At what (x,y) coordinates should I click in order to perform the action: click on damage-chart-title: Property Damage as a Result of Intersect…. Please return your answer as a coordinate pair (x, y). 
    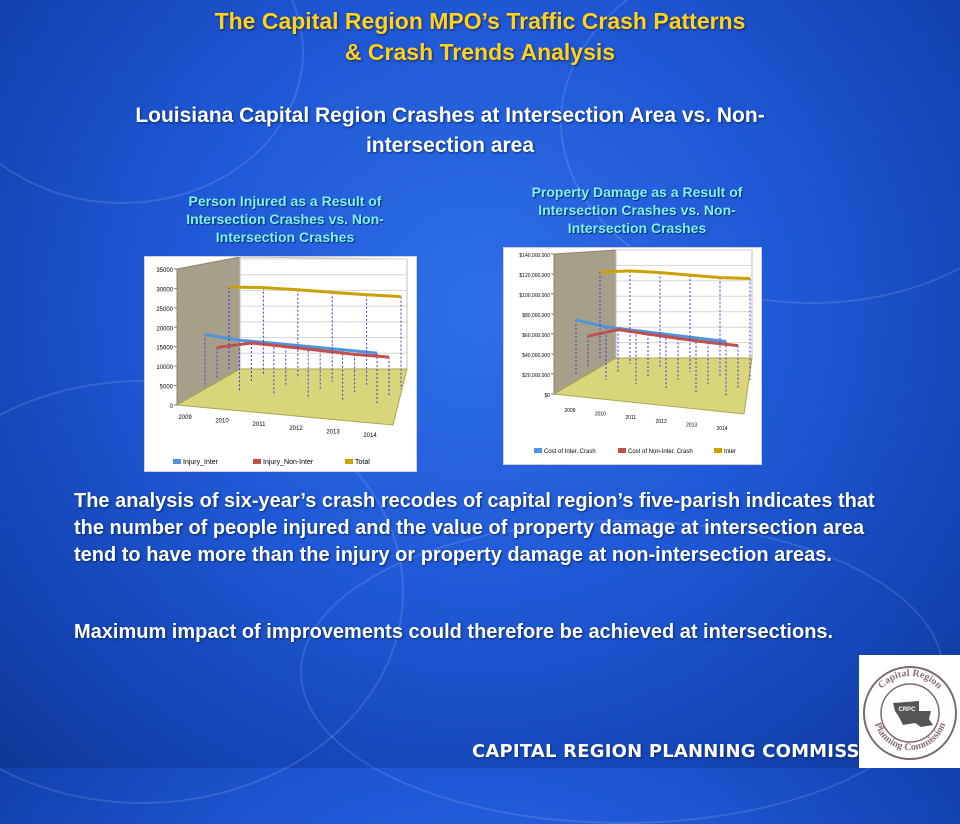
    Looking at the image, I should click on (637, 210).